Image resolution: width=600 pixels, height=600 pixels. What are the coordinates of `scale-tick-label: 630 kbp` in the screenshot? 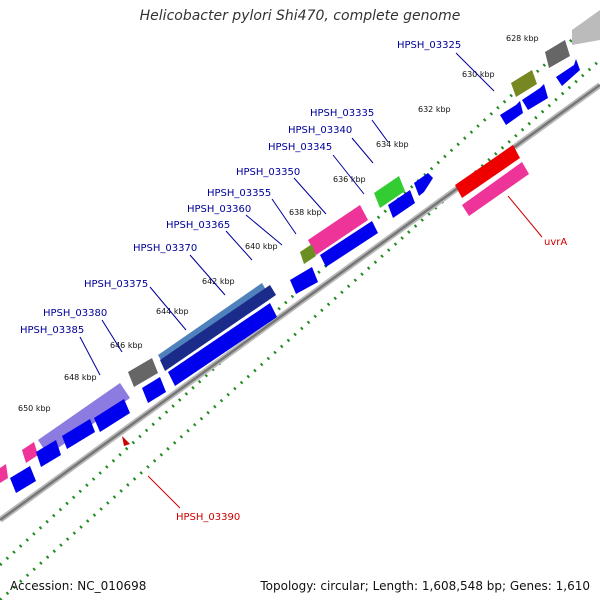 It's located at (478, 74).